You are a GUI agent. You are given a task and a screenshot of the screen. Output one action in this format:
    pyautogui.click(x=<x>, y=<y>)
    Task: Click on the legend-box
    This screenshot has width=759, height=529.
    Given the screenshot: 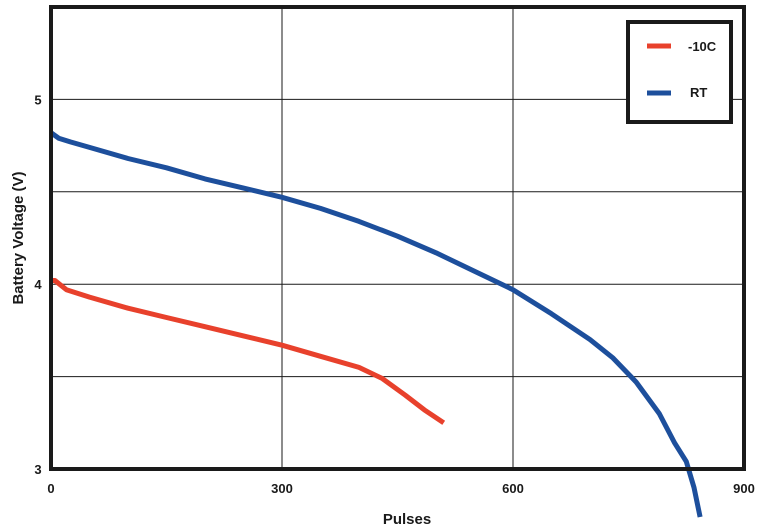 What is the action you would take?
    pyautogui.click(x=679, y=72)
    